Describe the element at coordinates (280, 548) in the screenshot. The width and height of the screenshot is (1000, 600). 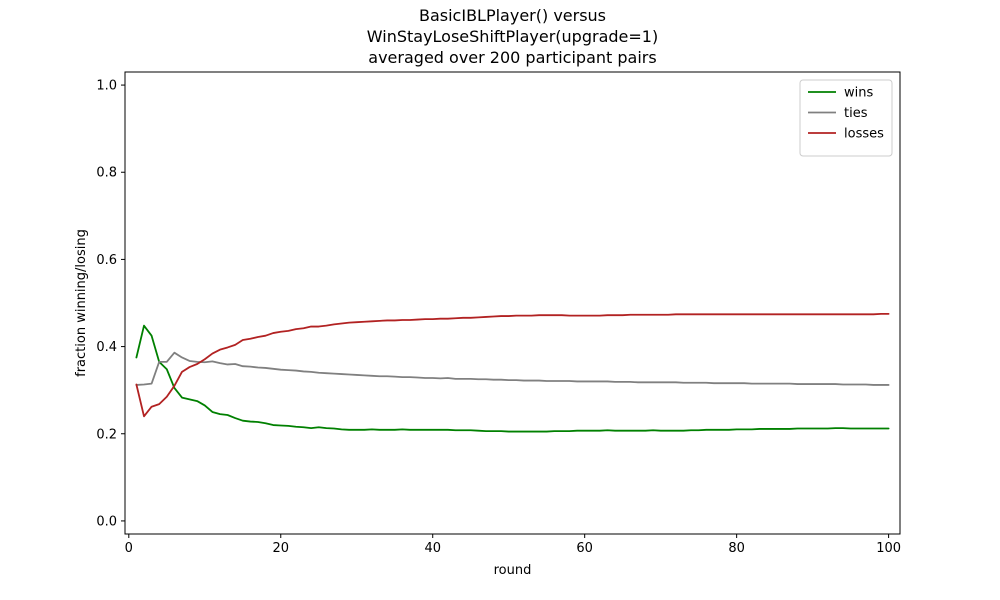
I see `x-tick-label: 20` at that location.